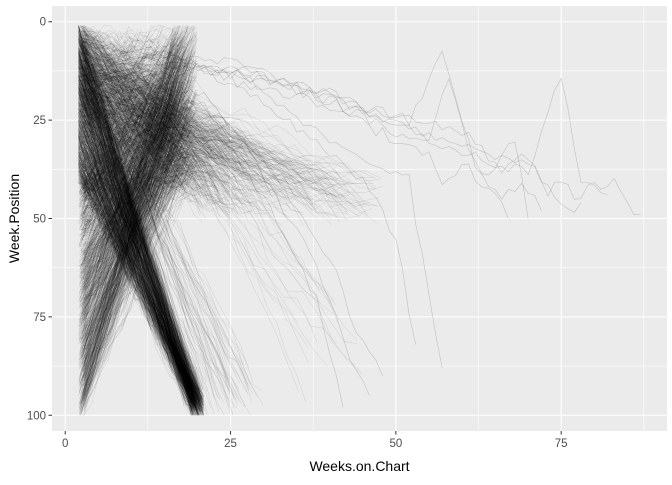  Describe the element at coordinates (36, 416) in the screenshot. I see `y-tick-label: 100` at that location.